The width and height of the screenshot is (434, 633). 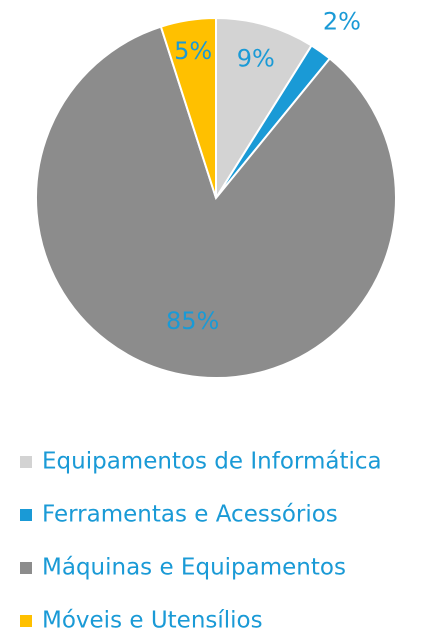 I want to click on legend-label: Máquinas e Equipamentos, so click(x=194, y=568).